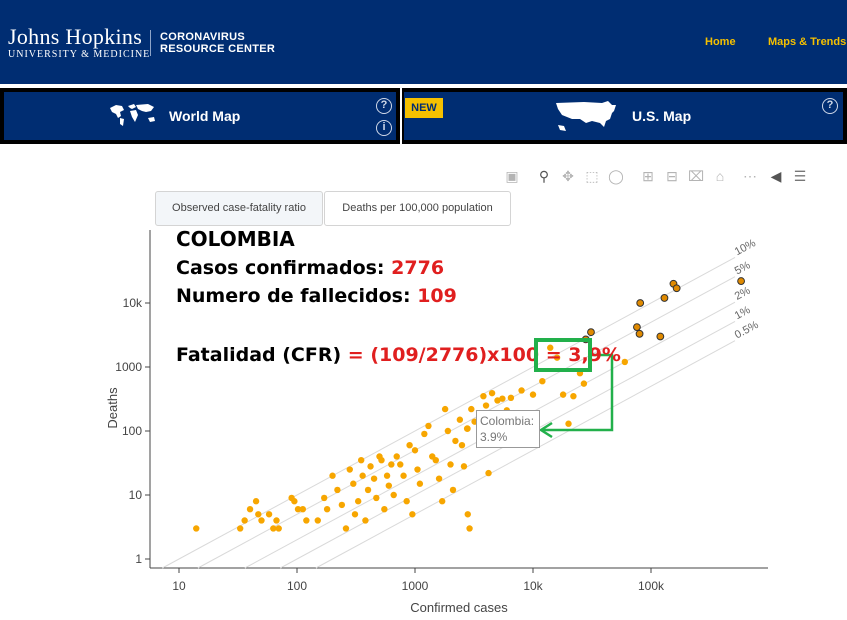  What do you see at coordinates (743, 294) in the screenshot?
I see `cfr-line-label: 2%` at bounding box center [743, 294].